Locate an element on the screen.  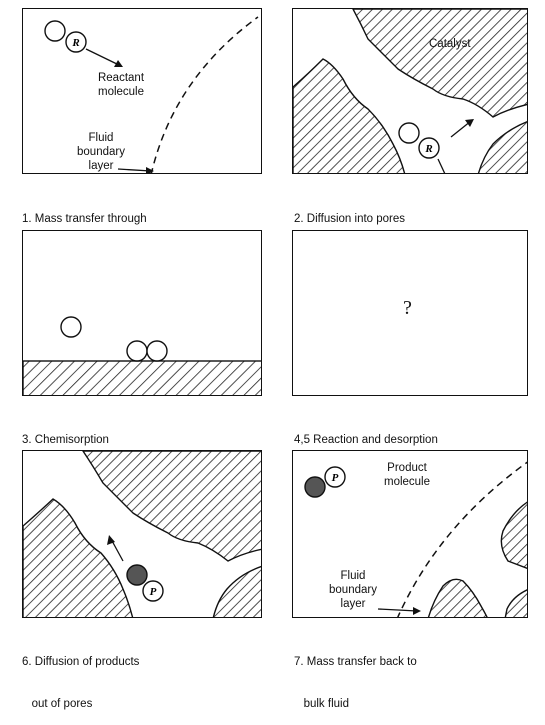
panel-7-mass-transfer-back: P Product molecule Fluid boundary layer is located at coordinates (410, 534).